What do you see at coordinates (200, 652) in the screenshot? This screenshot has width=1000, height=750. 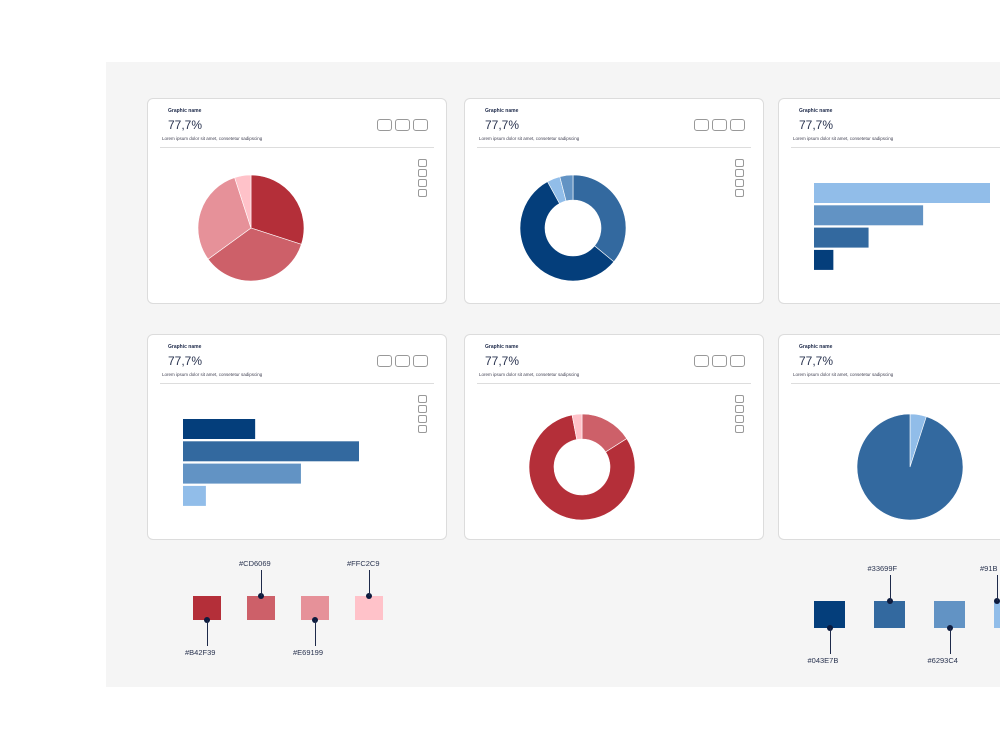 I see `hex-label: #B42F39` at bounding box center [200, 652].